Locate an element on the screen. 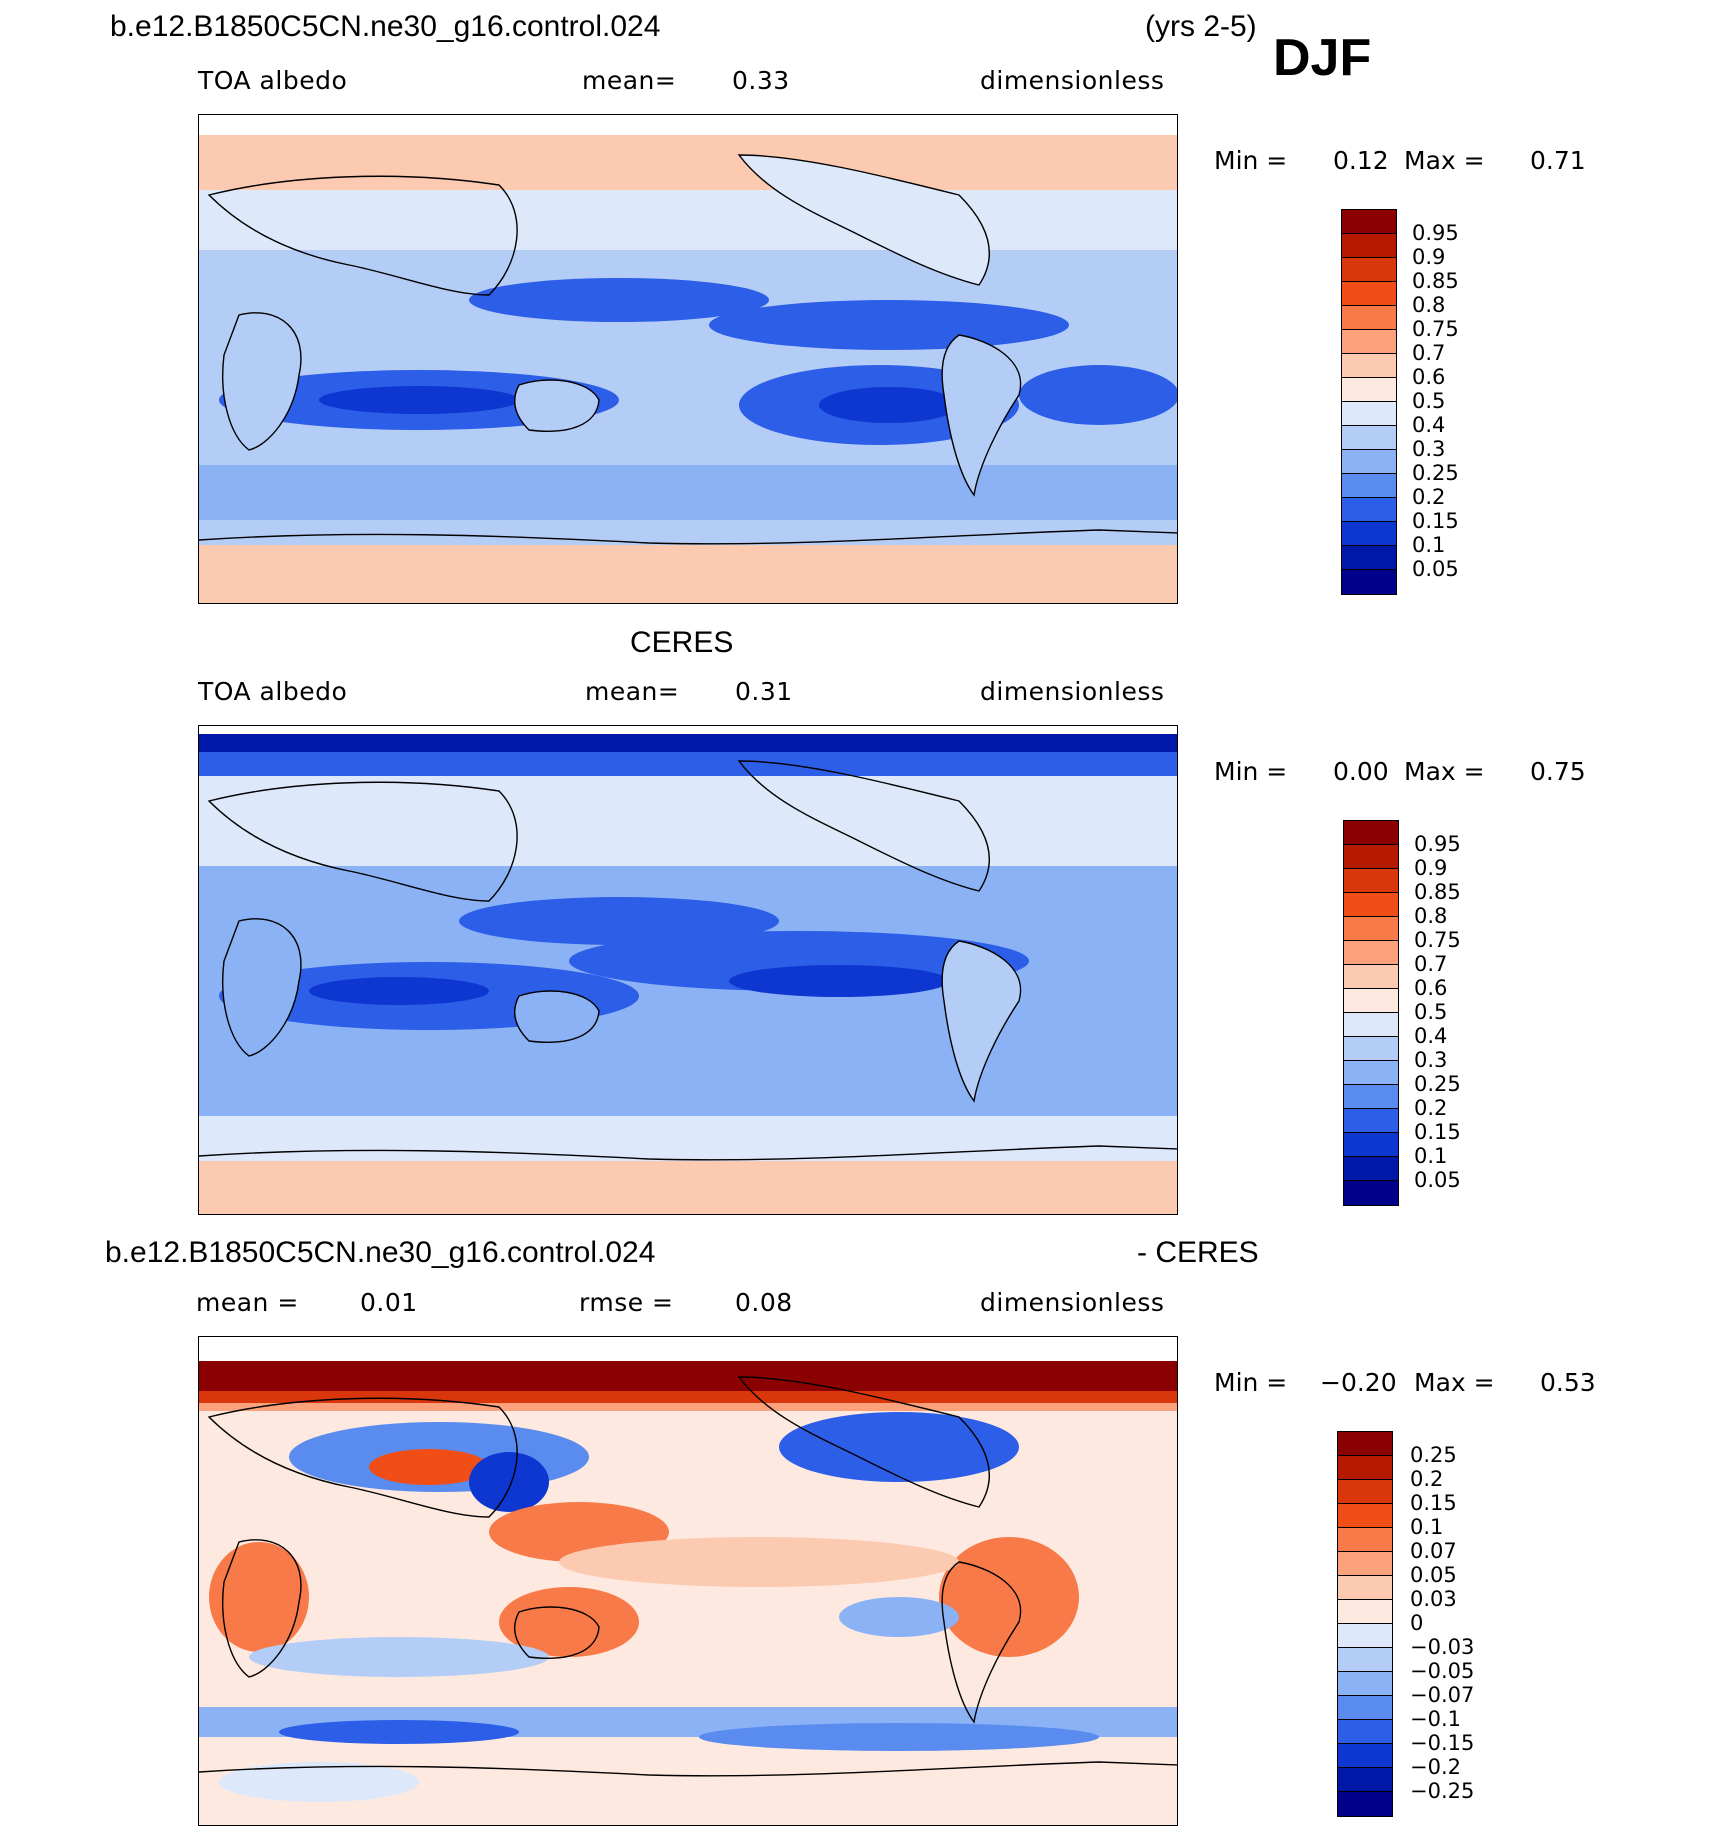 Image resolution: width=1710 pixels, height=1841 pixels. panel3-rmse-value: 0.08 is located at coordinates (764, 1302).